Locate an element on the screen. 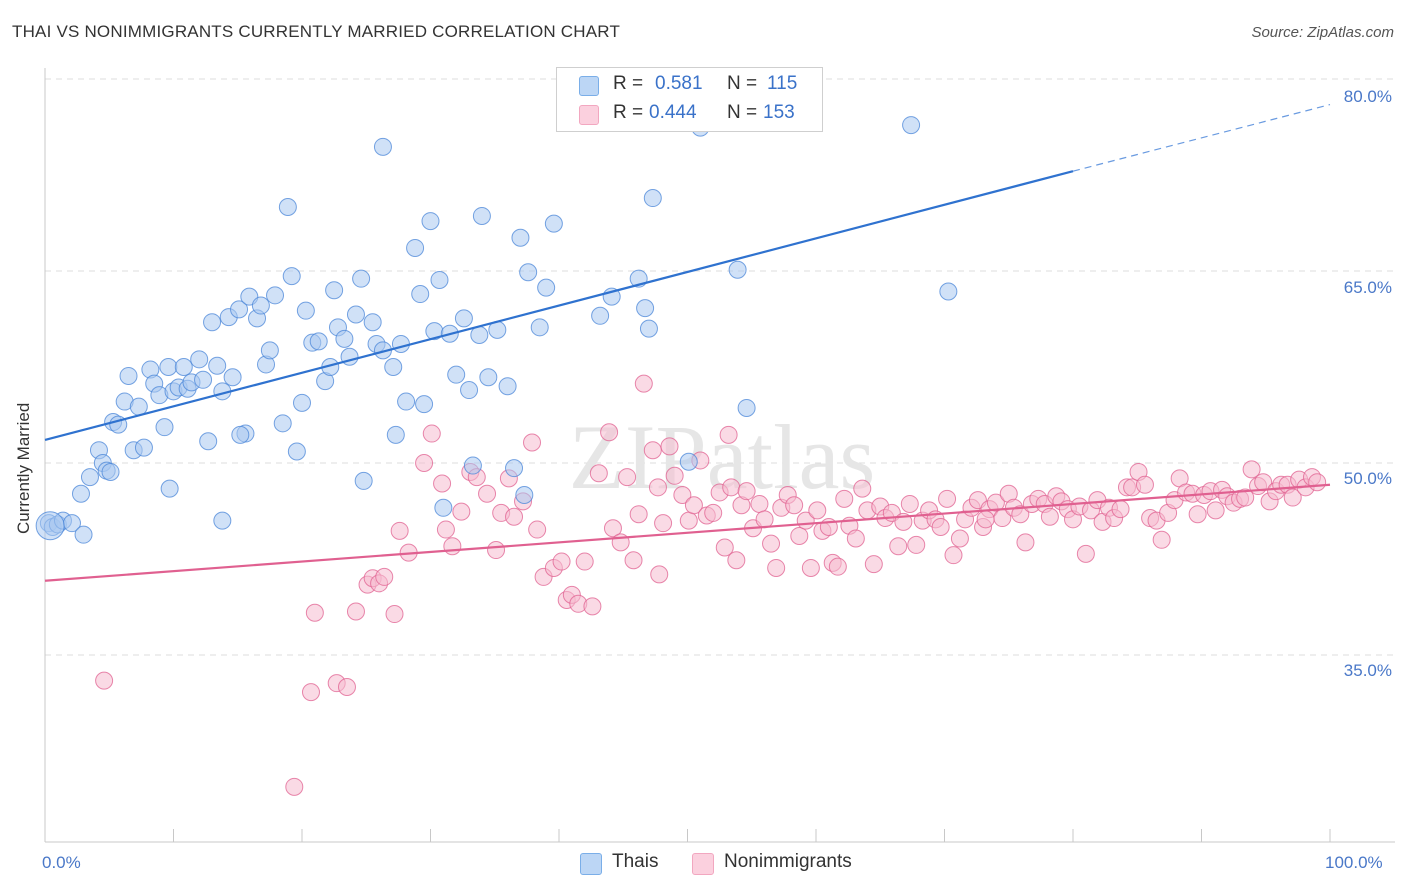 This screenshot has width=1406, height=892. legend-label-nonimmigrants: Nonimmigrants is located at coordinates (788, 861).